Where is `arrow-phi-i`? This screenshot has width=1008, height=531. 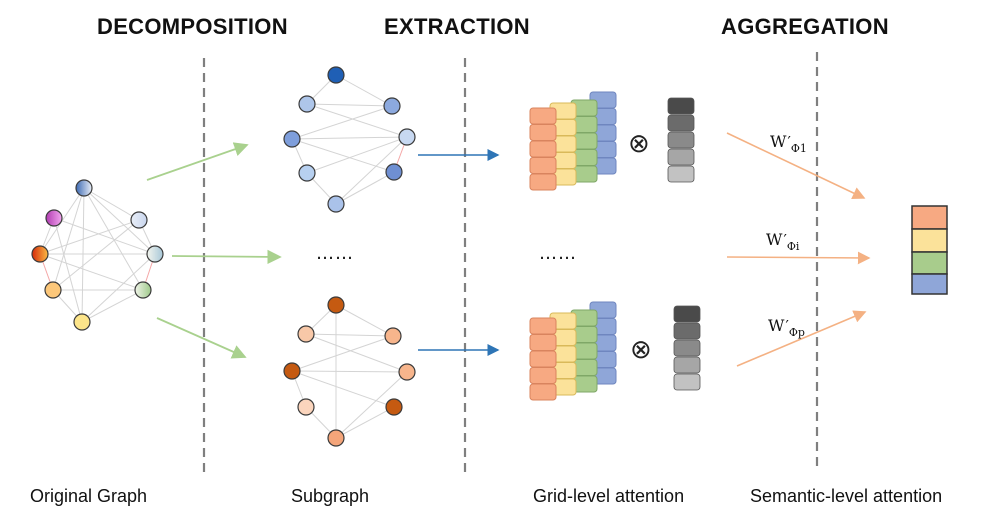
arrow-phi-i is located at coordinates (798, 258).